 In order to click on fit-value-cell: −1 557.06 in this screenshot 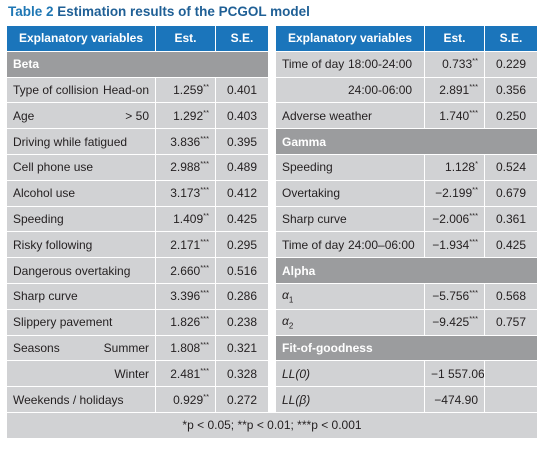, I will do `click(455, 374)`.